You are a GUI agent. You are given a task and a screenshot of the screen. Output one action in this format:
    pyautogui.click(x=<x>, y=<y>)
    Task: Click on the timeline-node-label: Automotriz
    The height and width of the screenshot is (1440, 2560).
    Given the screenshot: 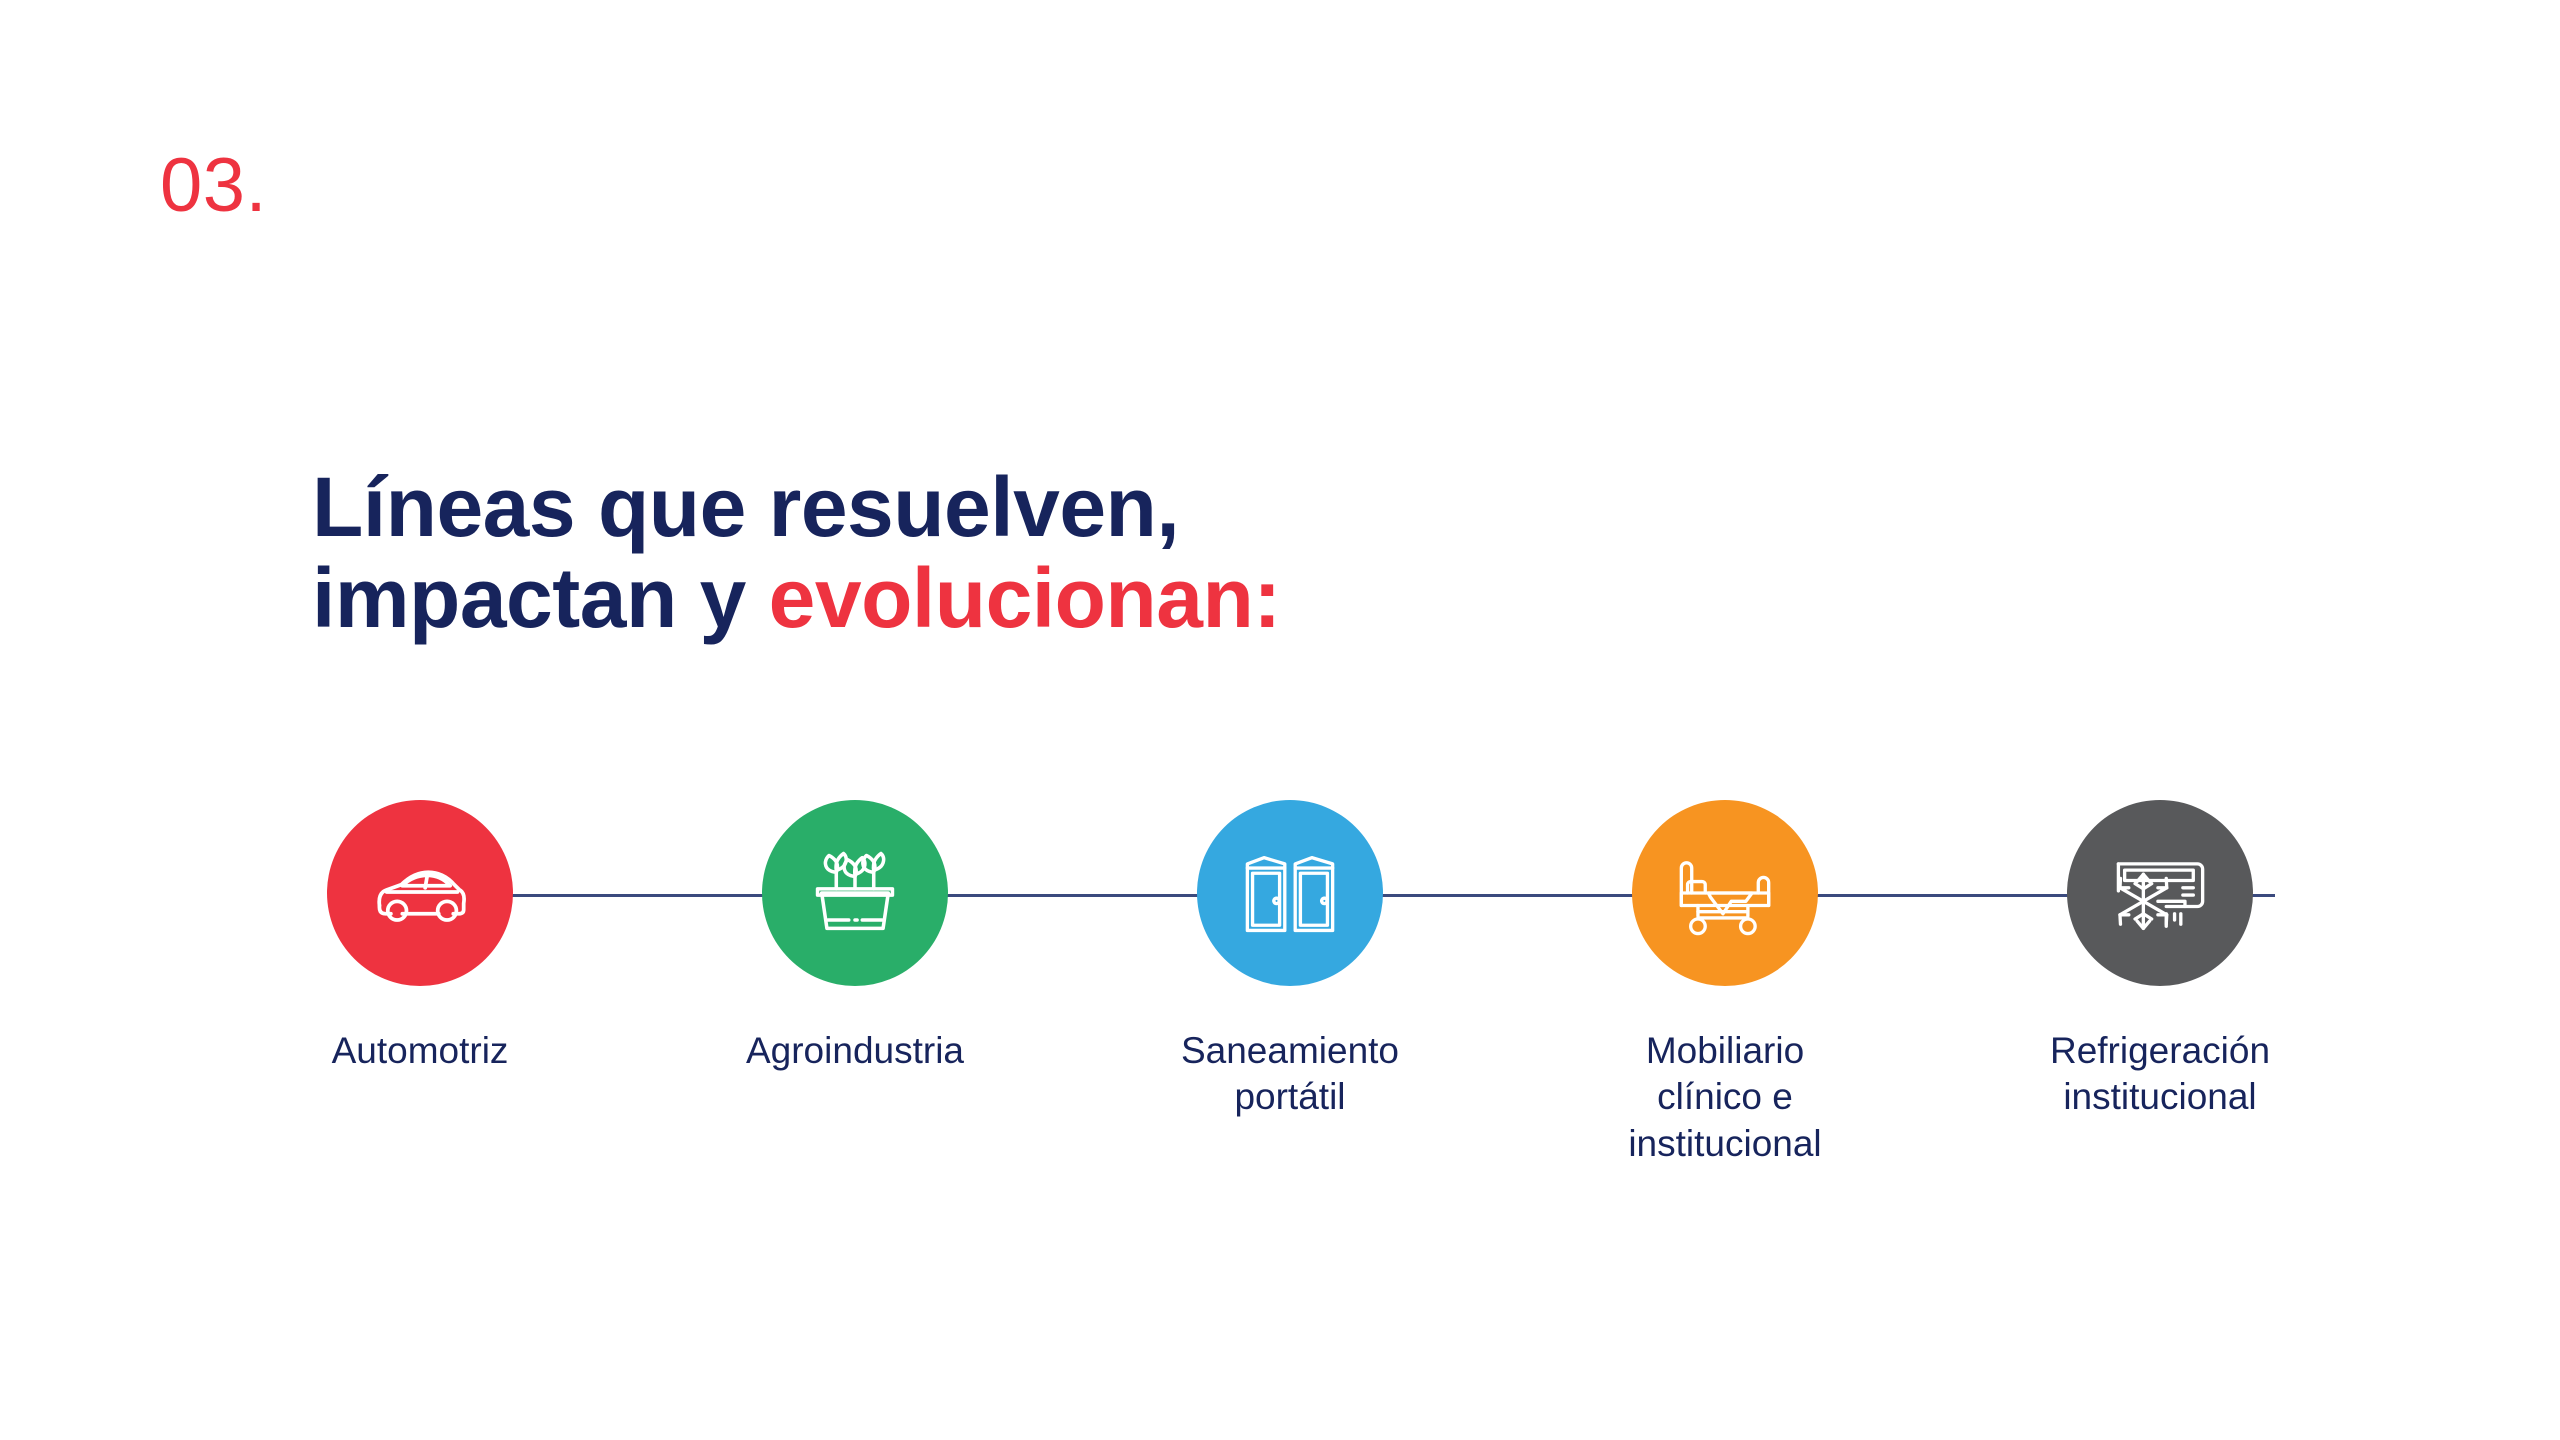 What is the action you would take?
    pyautogui.click(x=420, y=1050)
    